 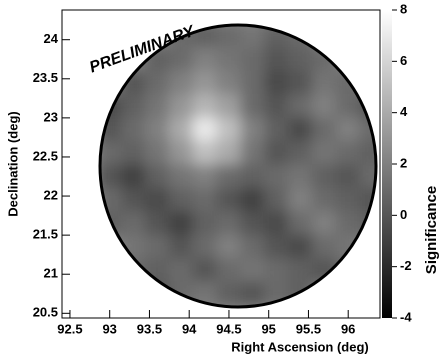 What do you see at coordinates (51, 194) in the screenshot?
I see `y-tick-label: 22` at bounding box center [51, 194].